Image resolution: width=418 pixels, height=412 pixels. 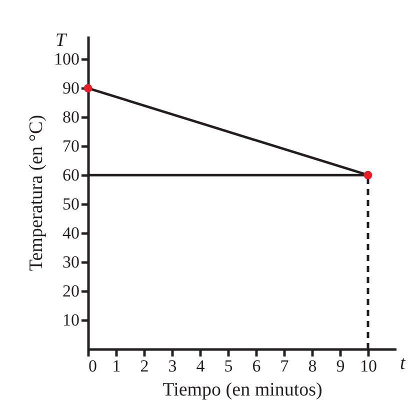 What do you see at coordinates (403, 363) in the screenshot?
I see `text: t` at bounding box center [403, 363].